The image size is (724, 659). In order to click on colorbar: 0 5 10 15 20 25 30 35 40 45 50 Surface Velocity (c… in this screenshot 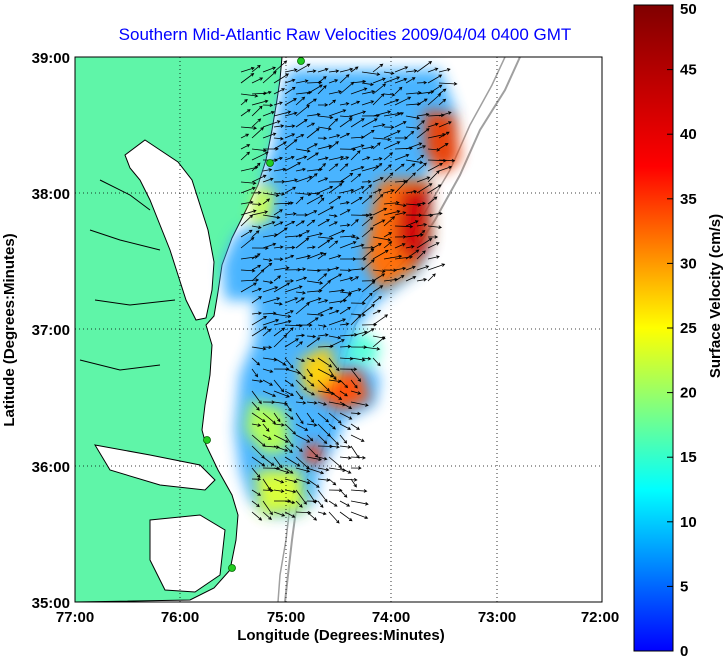, I will do `click(678, 330)`.